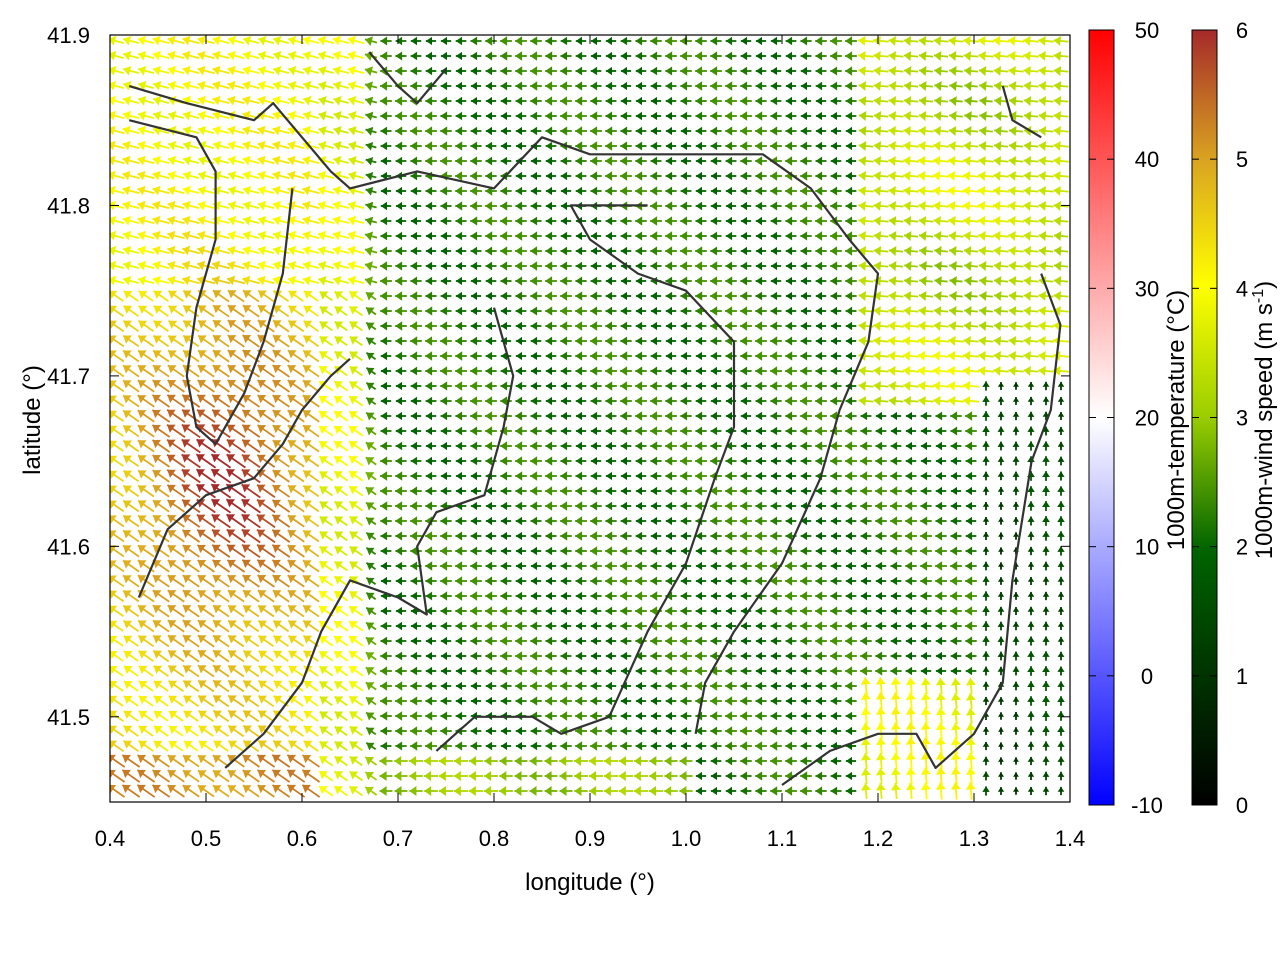 The width and height of the screenshot is (1280, 960). Describe the element at coordinates (1147, 159) in the screenshot. I see `temperature-tick-label: 40` at that location.